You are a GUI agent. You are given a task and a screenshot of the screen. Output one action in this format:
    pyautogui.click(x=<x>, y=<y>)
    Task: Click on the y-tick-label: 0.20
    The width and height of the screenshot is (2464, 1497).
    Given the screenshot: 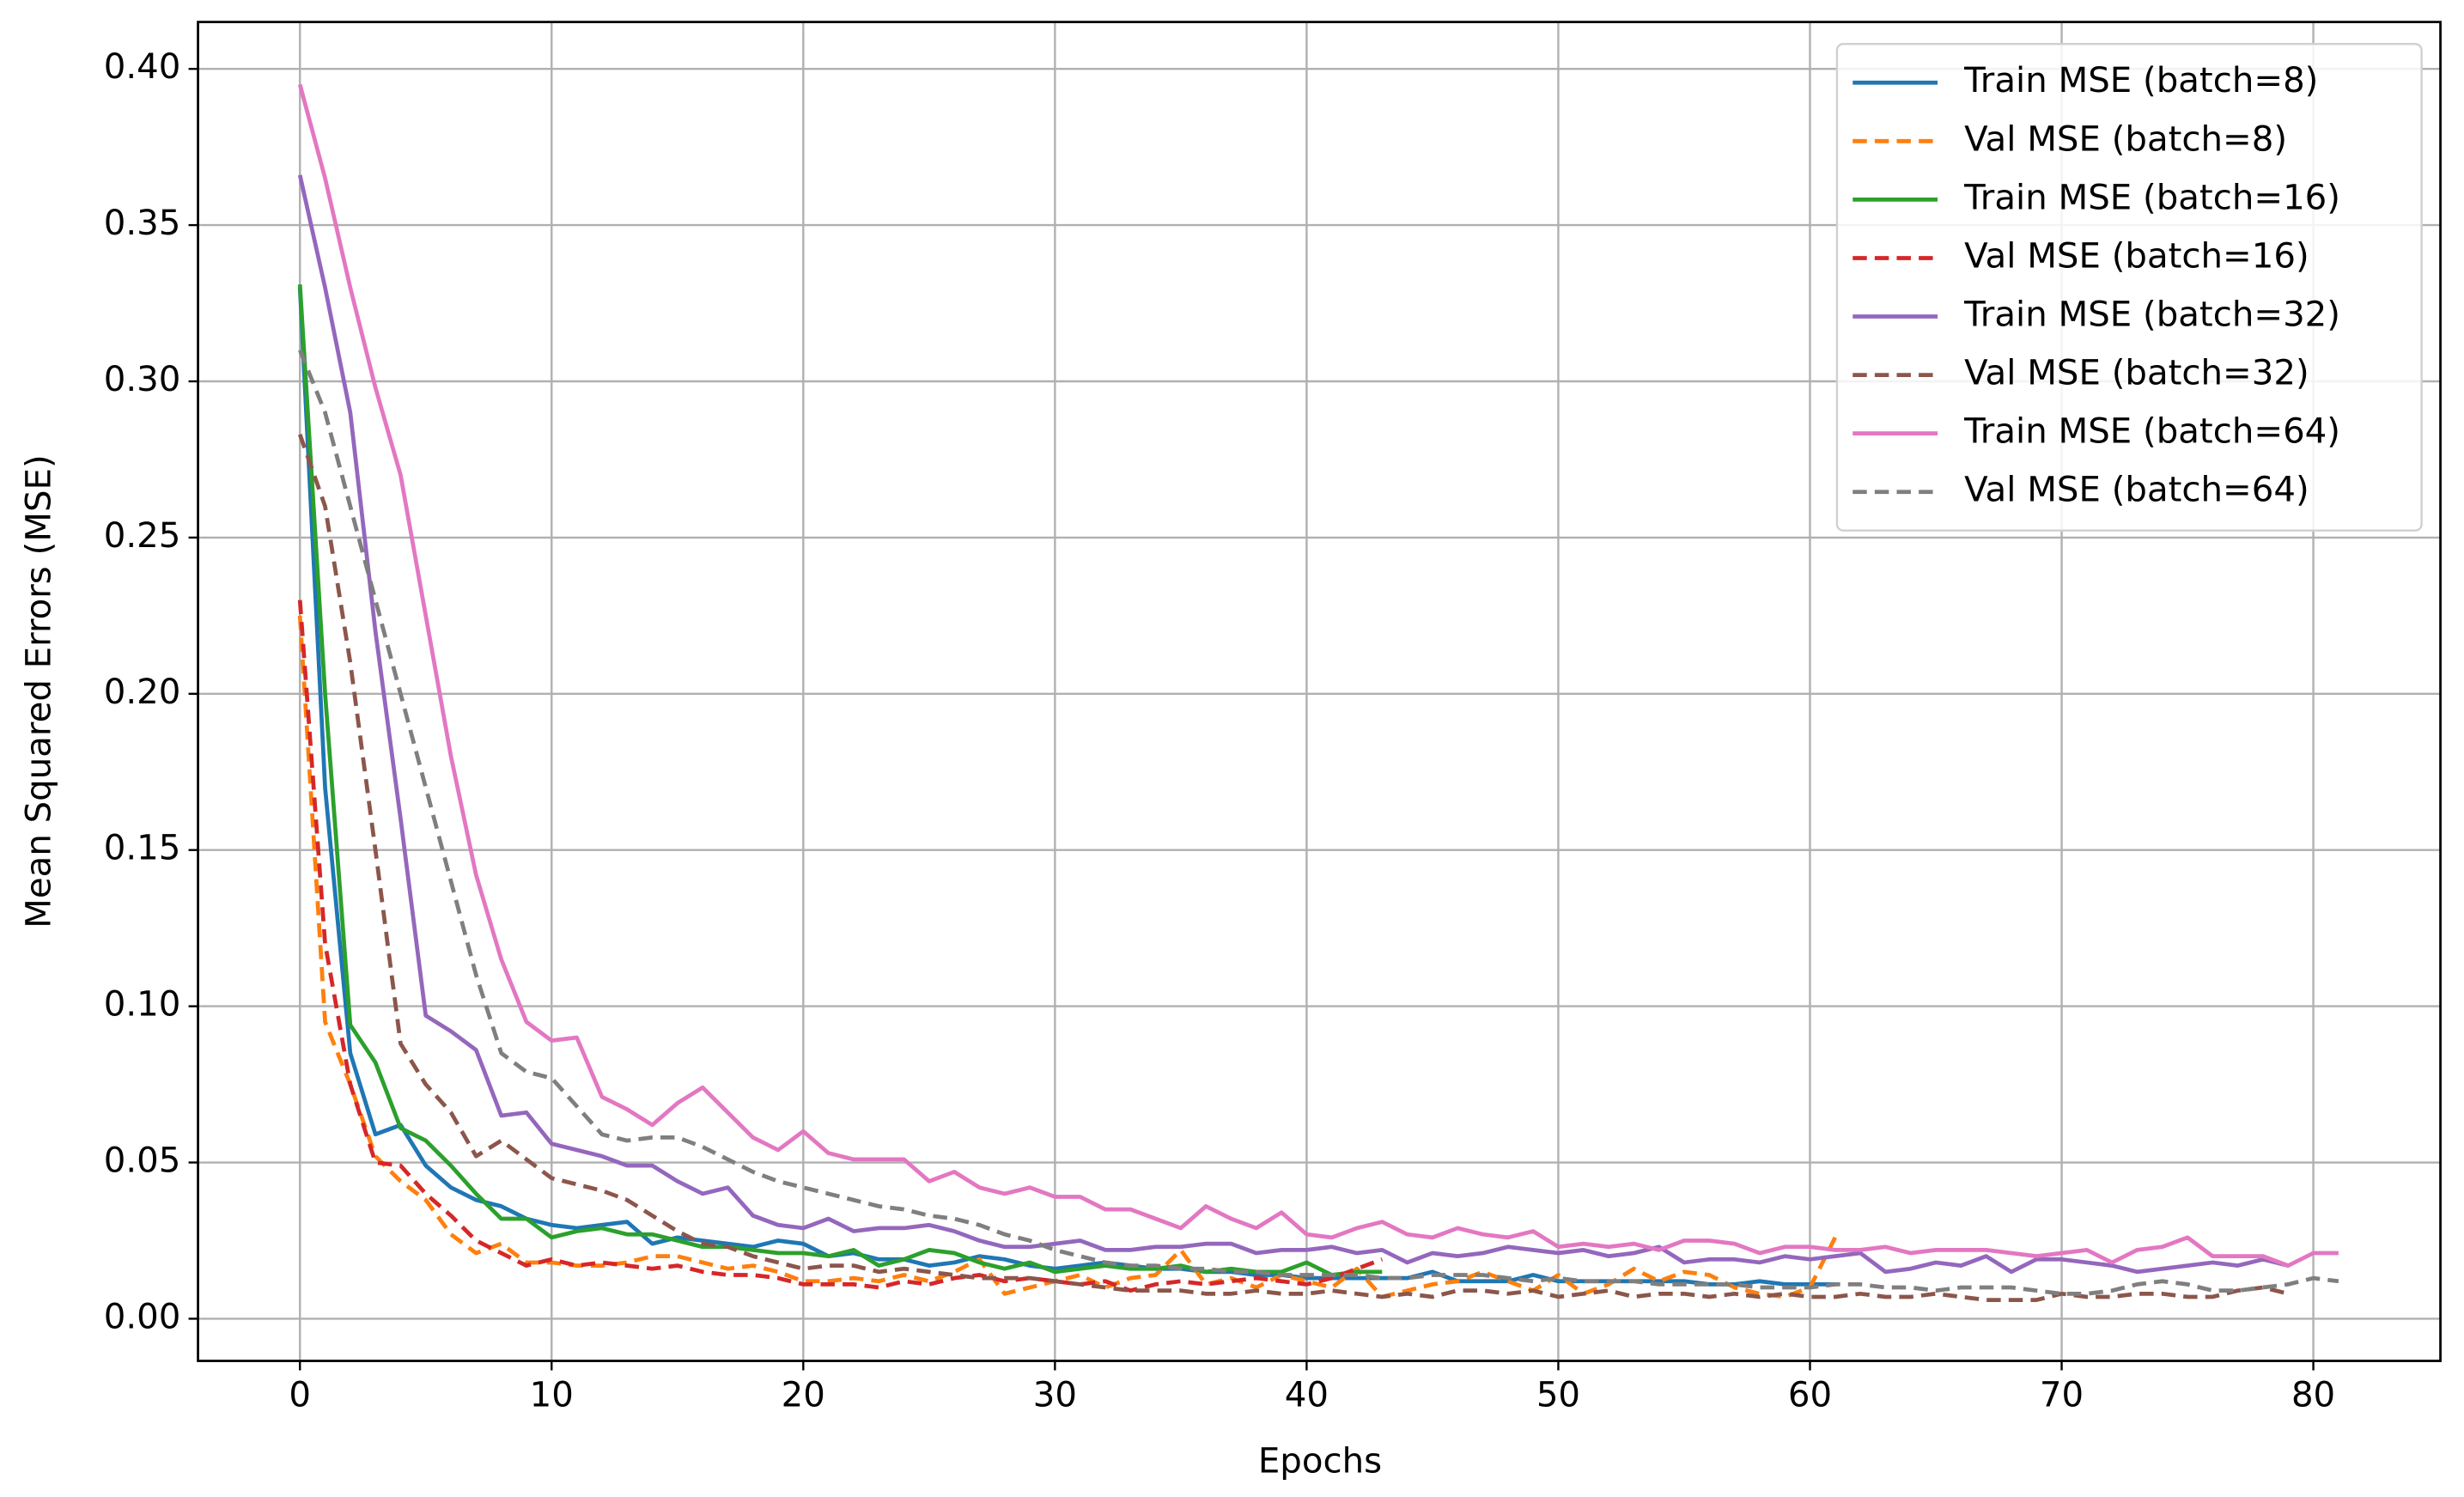 What is the action you would take?
    pyautogui.click(x=142, y=692)
    